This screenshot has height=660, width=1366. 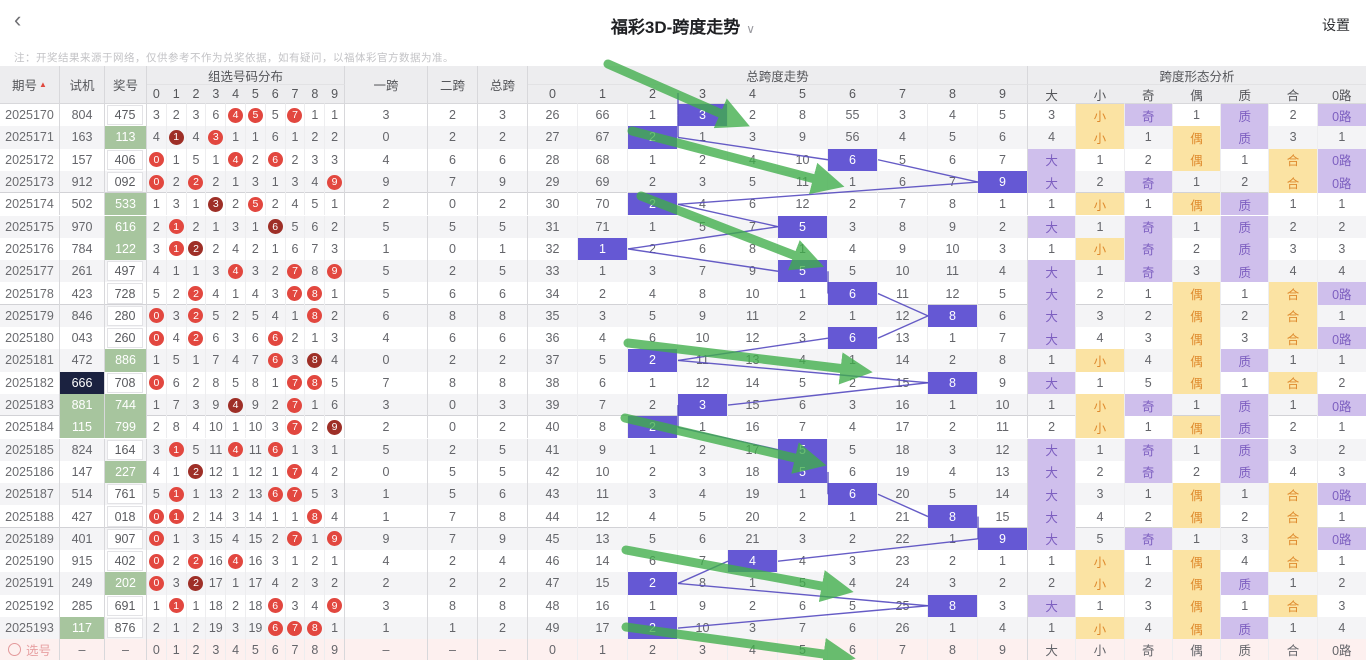 I want to click on trend-cell: 15, so click(x=753, y=405).